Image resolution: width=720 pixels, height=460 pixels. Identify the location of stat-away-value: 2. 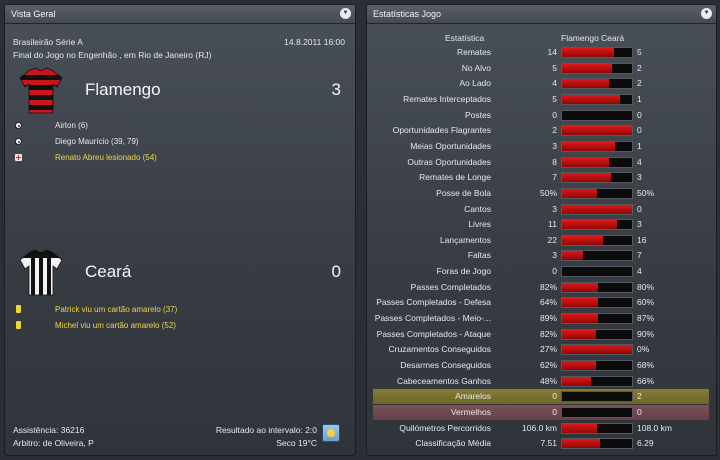
(639, 396).